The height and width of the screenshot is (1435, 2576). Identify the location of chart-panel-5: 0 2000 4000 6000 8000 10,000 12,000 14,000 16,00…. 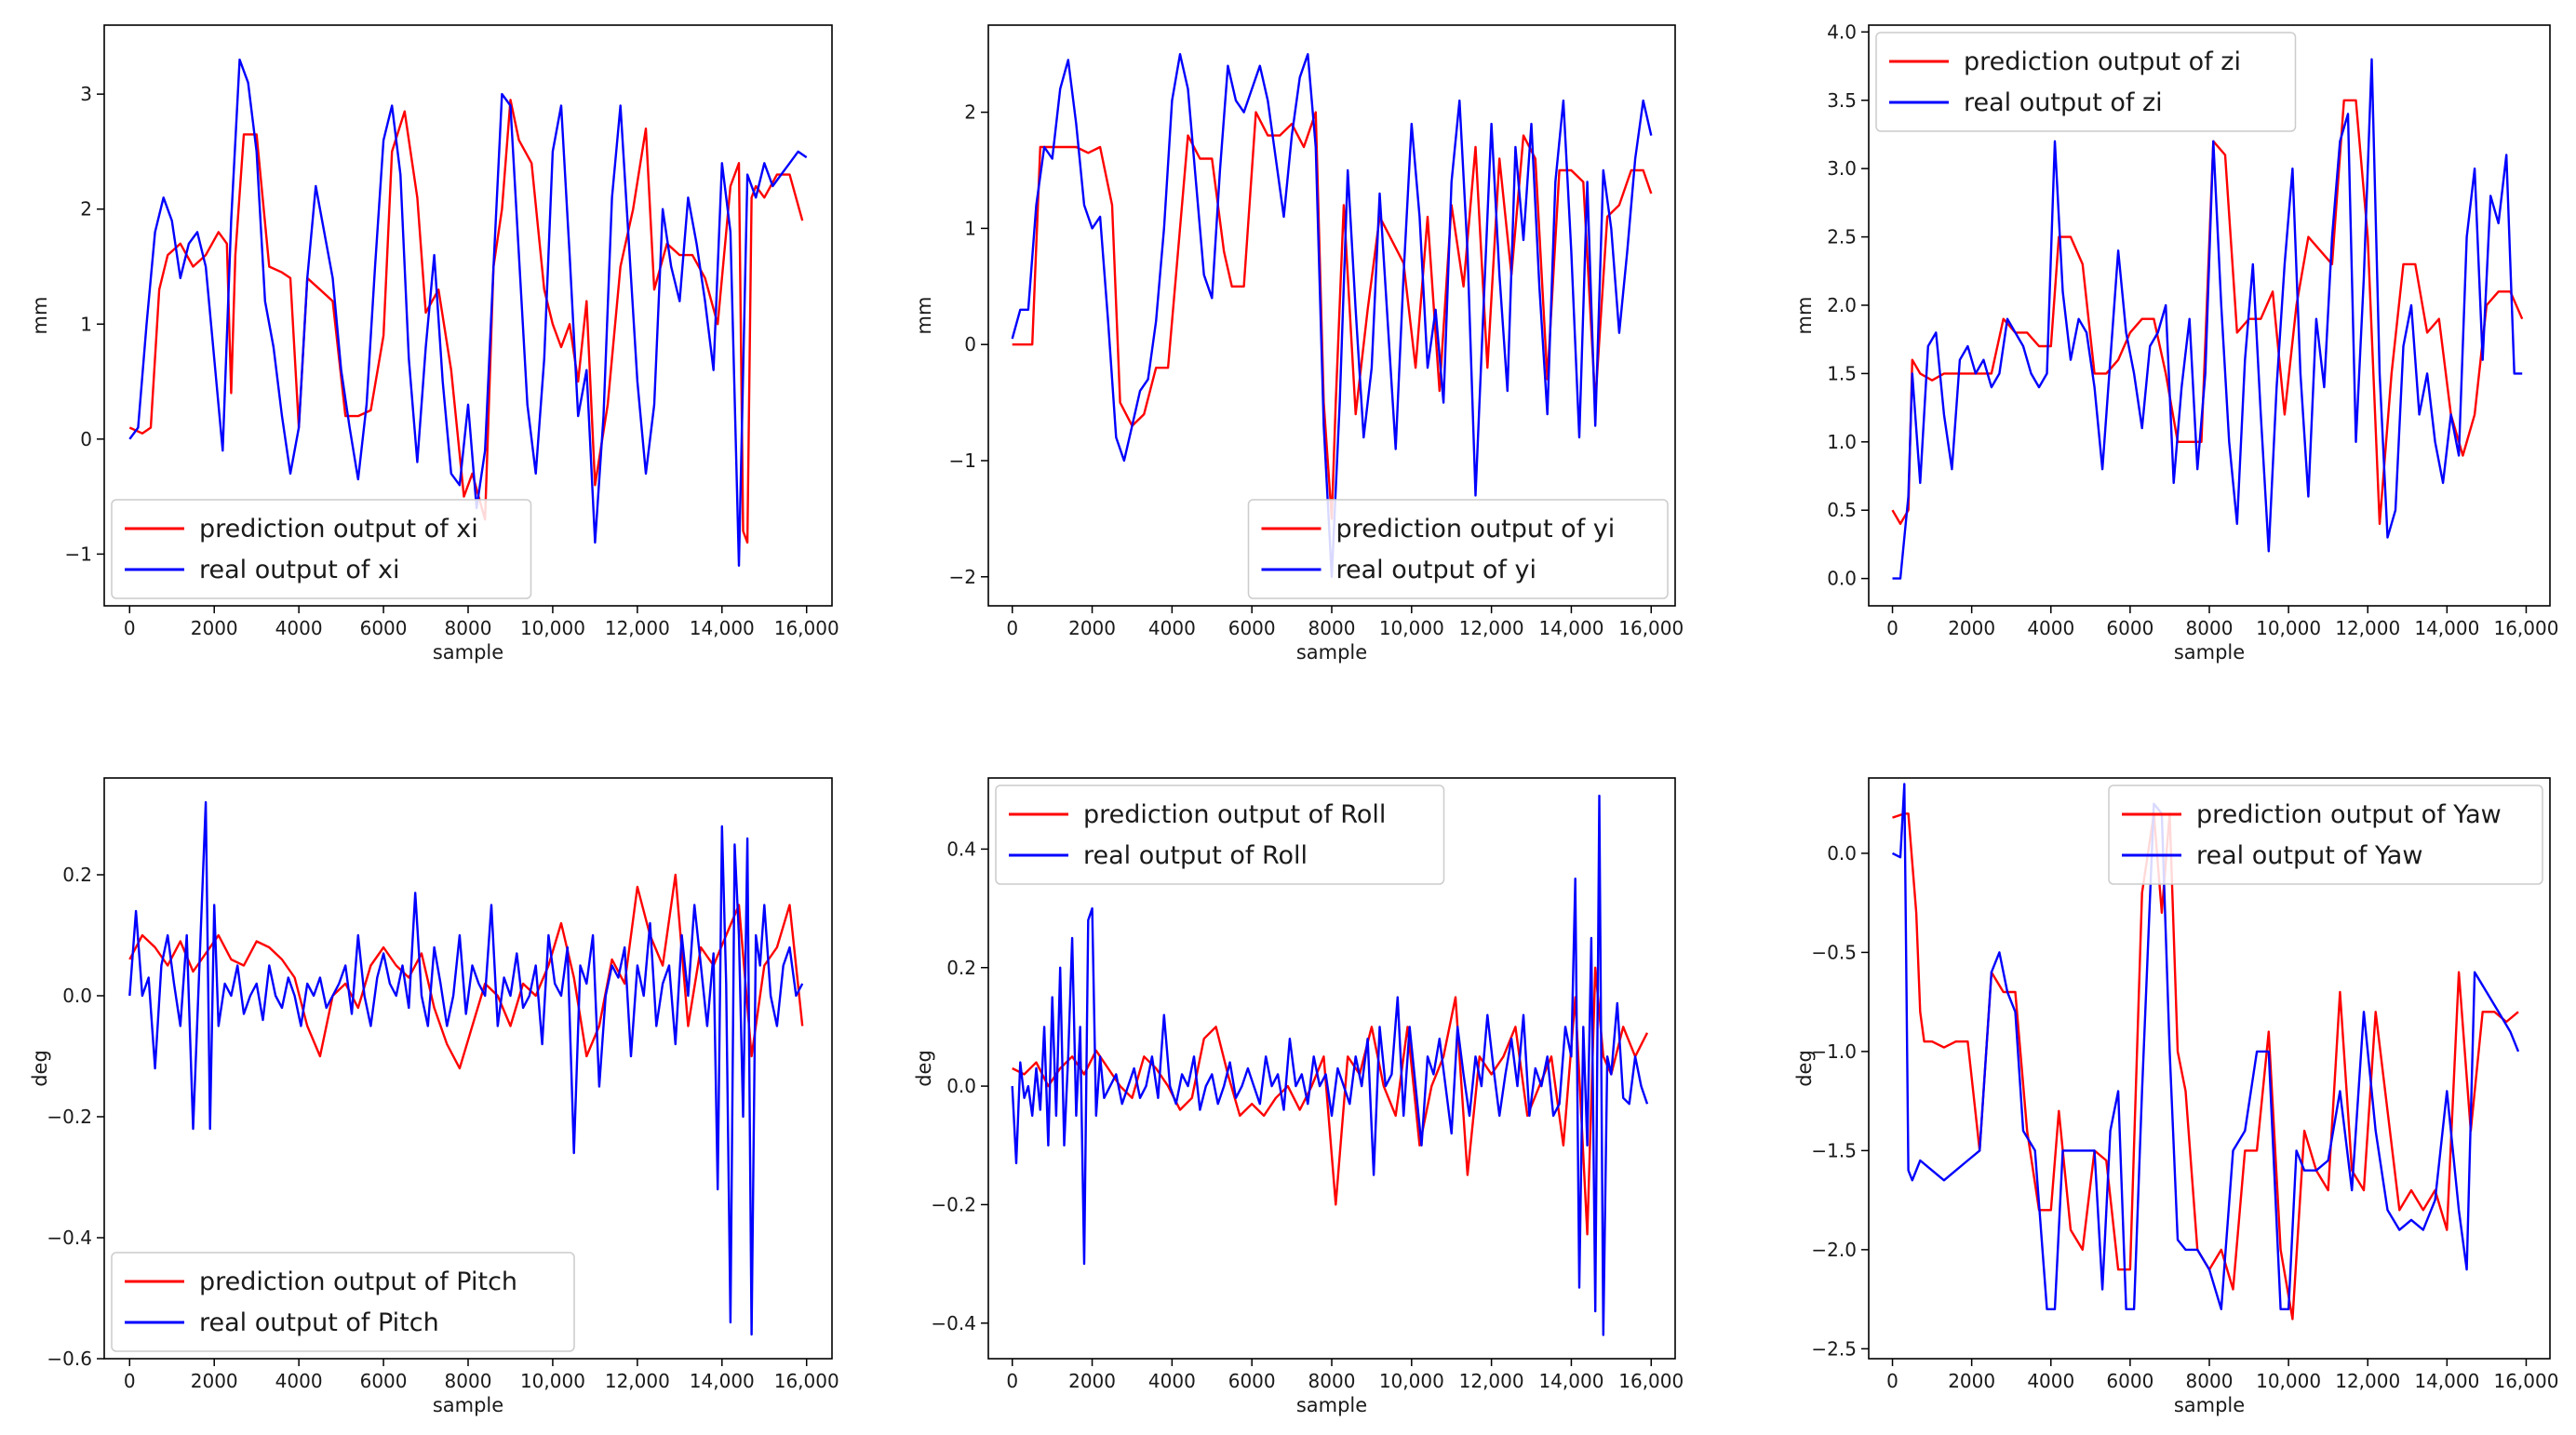
(1298, 1096).